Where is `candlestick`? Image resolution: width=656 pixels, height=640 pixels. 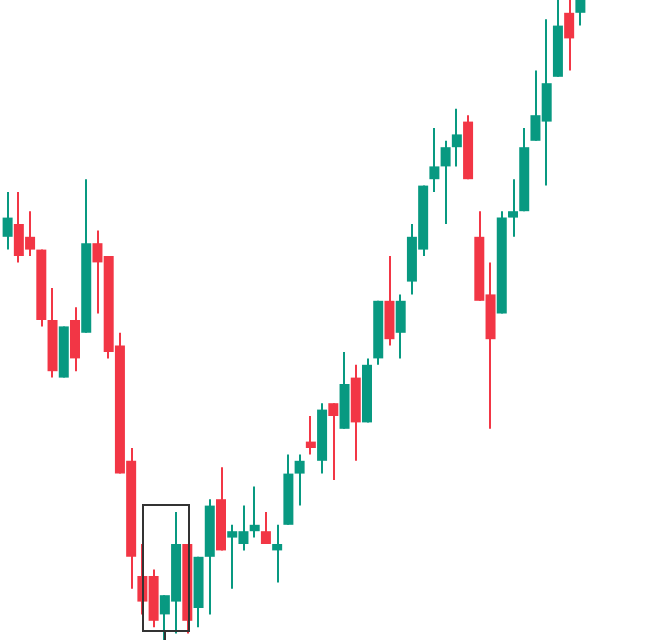 candlestick is located at coordinates (254, 512).